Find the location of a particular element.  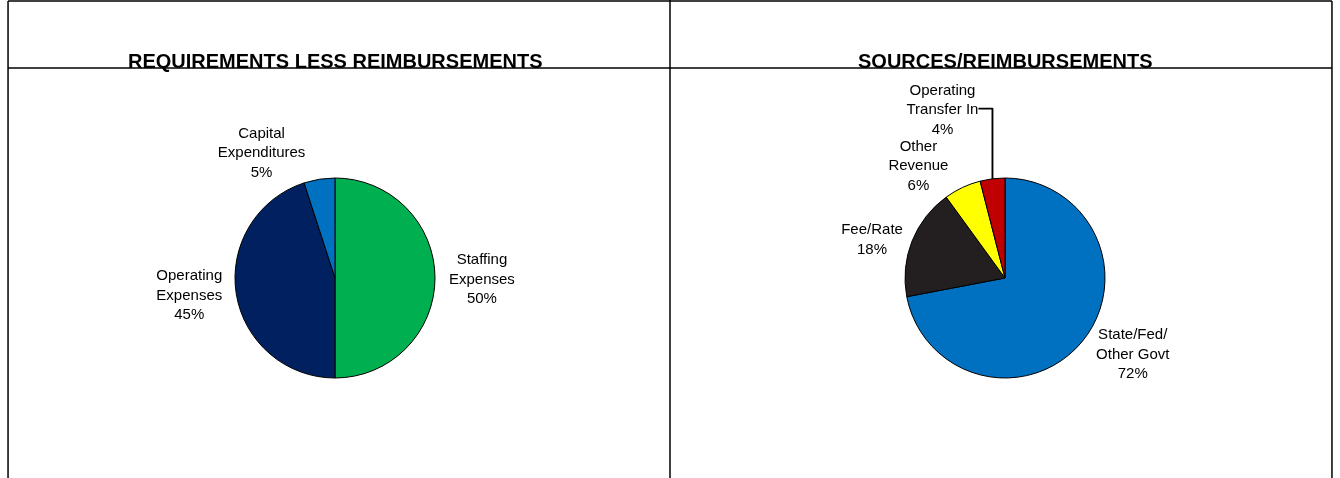

slice-label: Other Revenue is located at coordinates (918, 155).